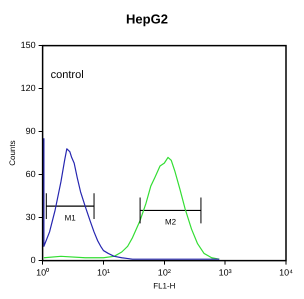 The image size is (304, 299). Describe the element at coordinates (33, 260) in the screenshot. I see `y-tick-label: 0` at that location.